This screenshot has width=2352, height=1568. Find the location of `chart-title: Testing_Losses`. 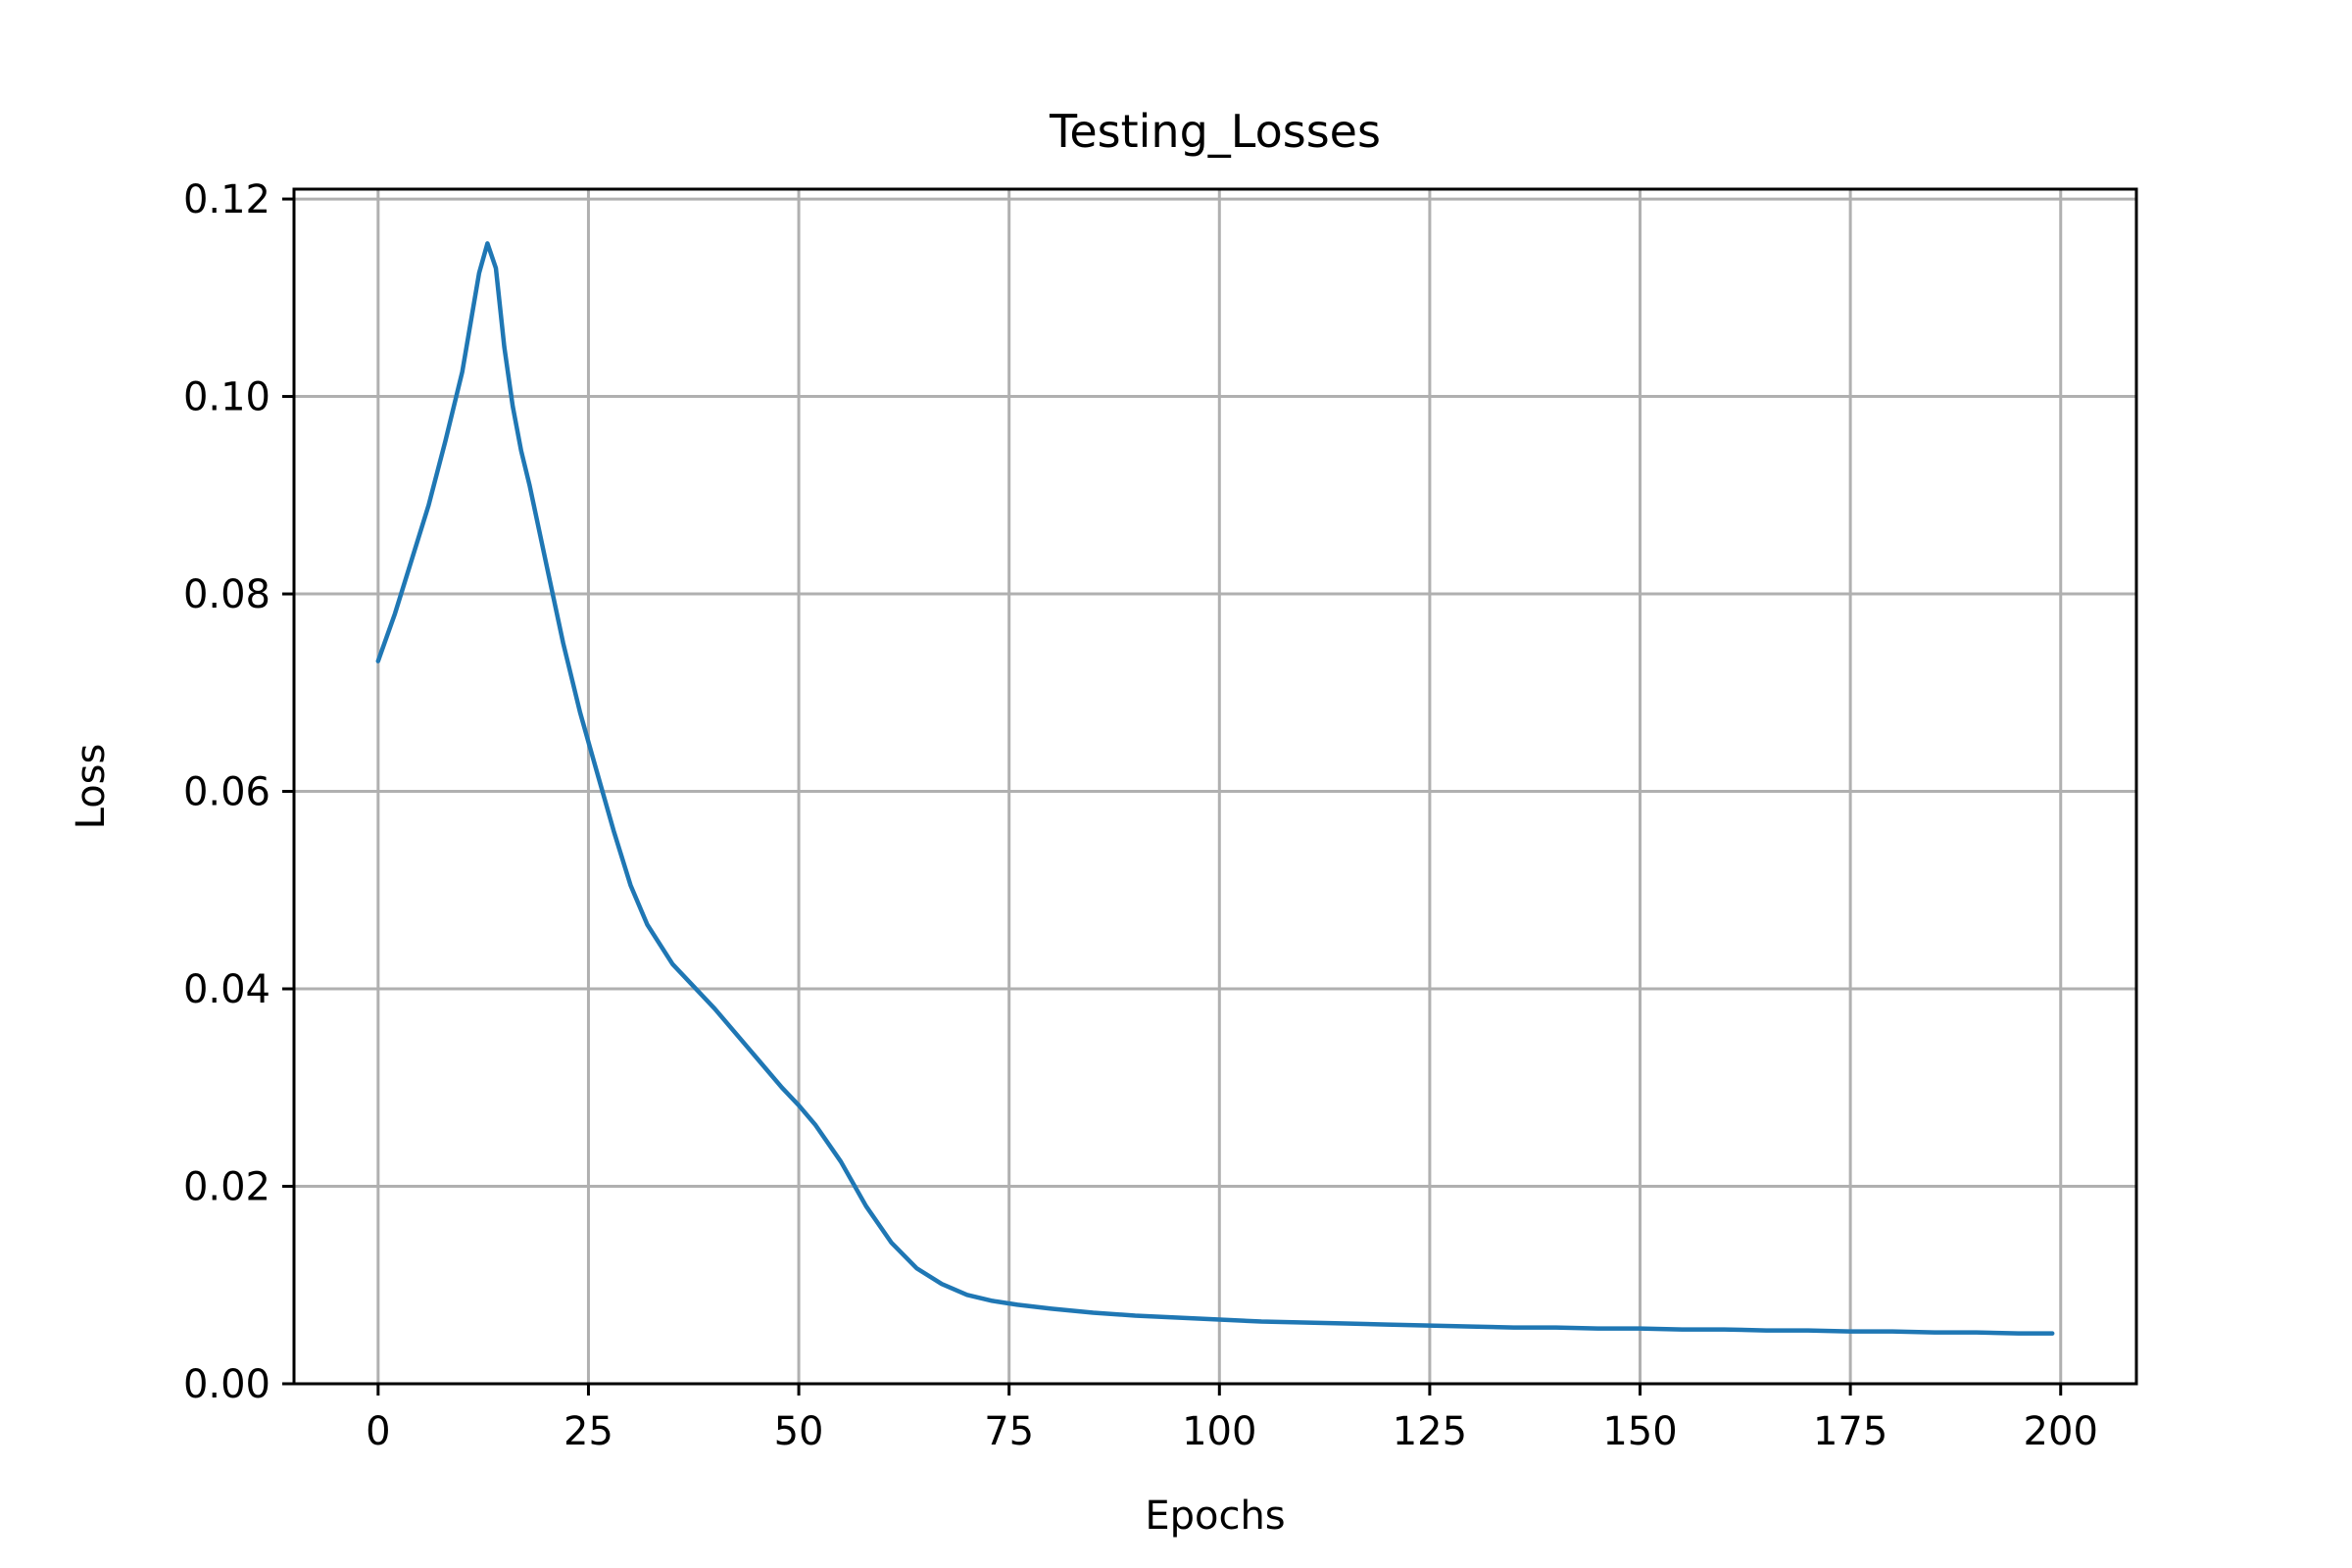

chart-title: Testing_Losses is located at coordinates (1215, 131).